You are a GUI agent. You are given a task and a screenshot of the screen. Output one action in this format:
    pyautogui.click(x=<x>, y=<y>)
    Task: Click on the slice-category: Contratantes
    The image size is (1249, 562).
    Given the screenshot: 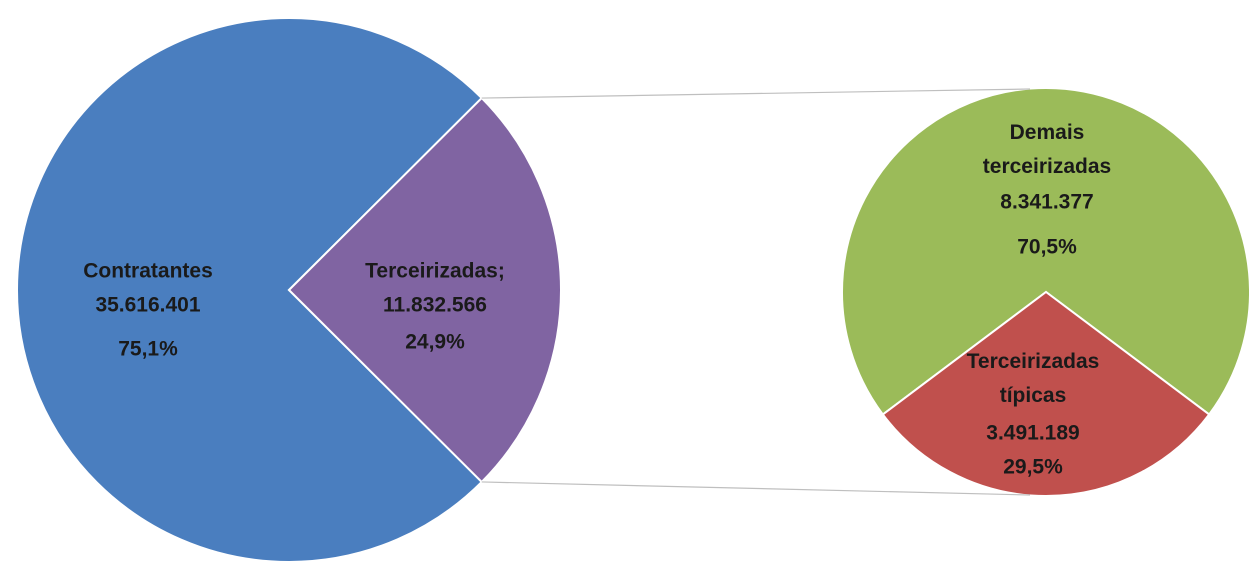 What is the action you would take?
    pyautogui.click(x=148, y=271)
    